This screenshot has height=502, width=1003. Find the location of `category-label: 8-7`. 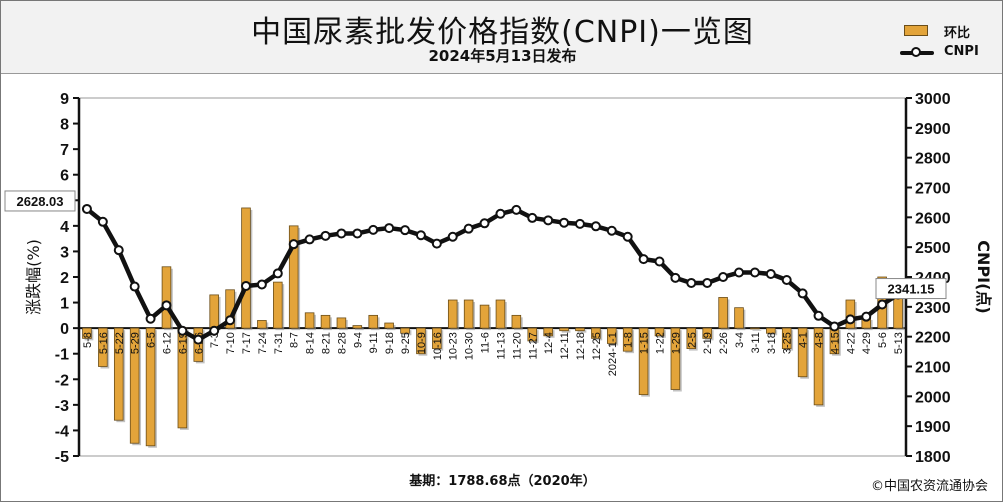

category-label: 8-7 is located at coordinates (295, 340).